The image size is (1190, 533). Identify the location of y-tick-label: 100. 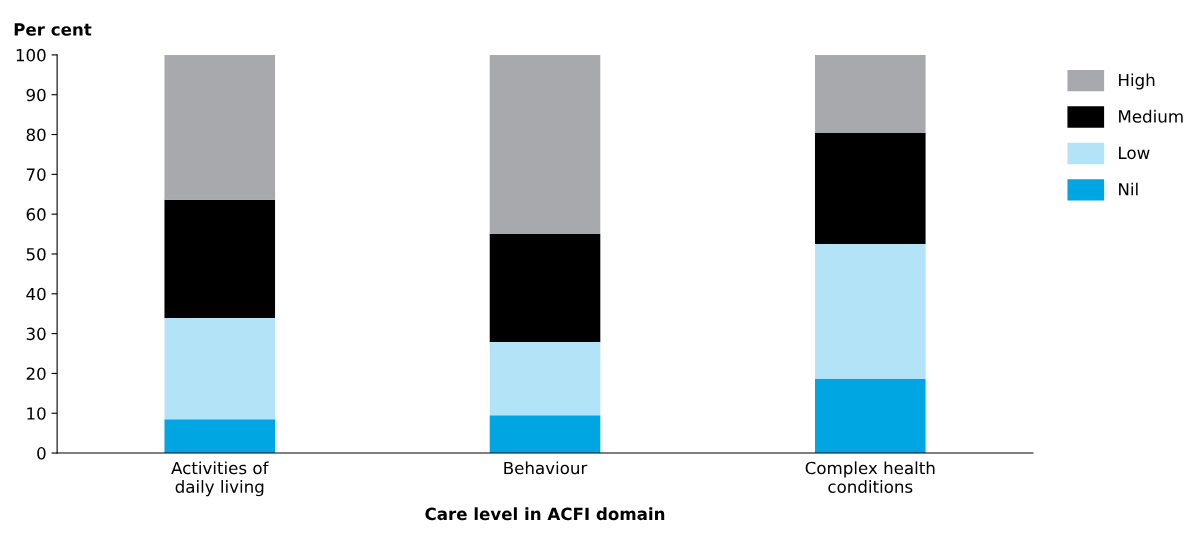
(31, 55).